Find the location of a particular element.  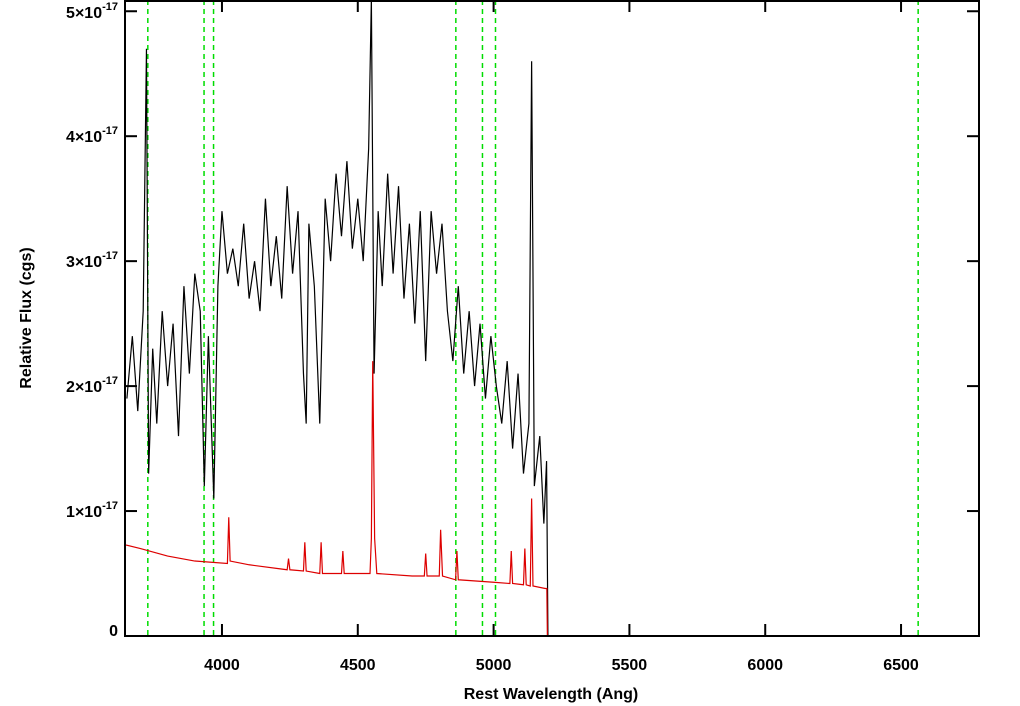

y-tick-label: 1×10⁻¹⁷ is located at coordinates (92, 510).